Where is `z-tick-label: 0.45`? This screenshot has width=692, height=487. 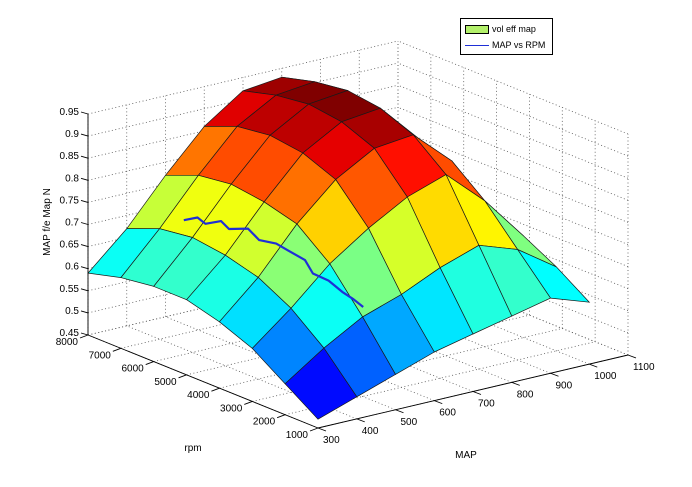 z-tick-label: 0.45 is located at coordinates (70, 333).